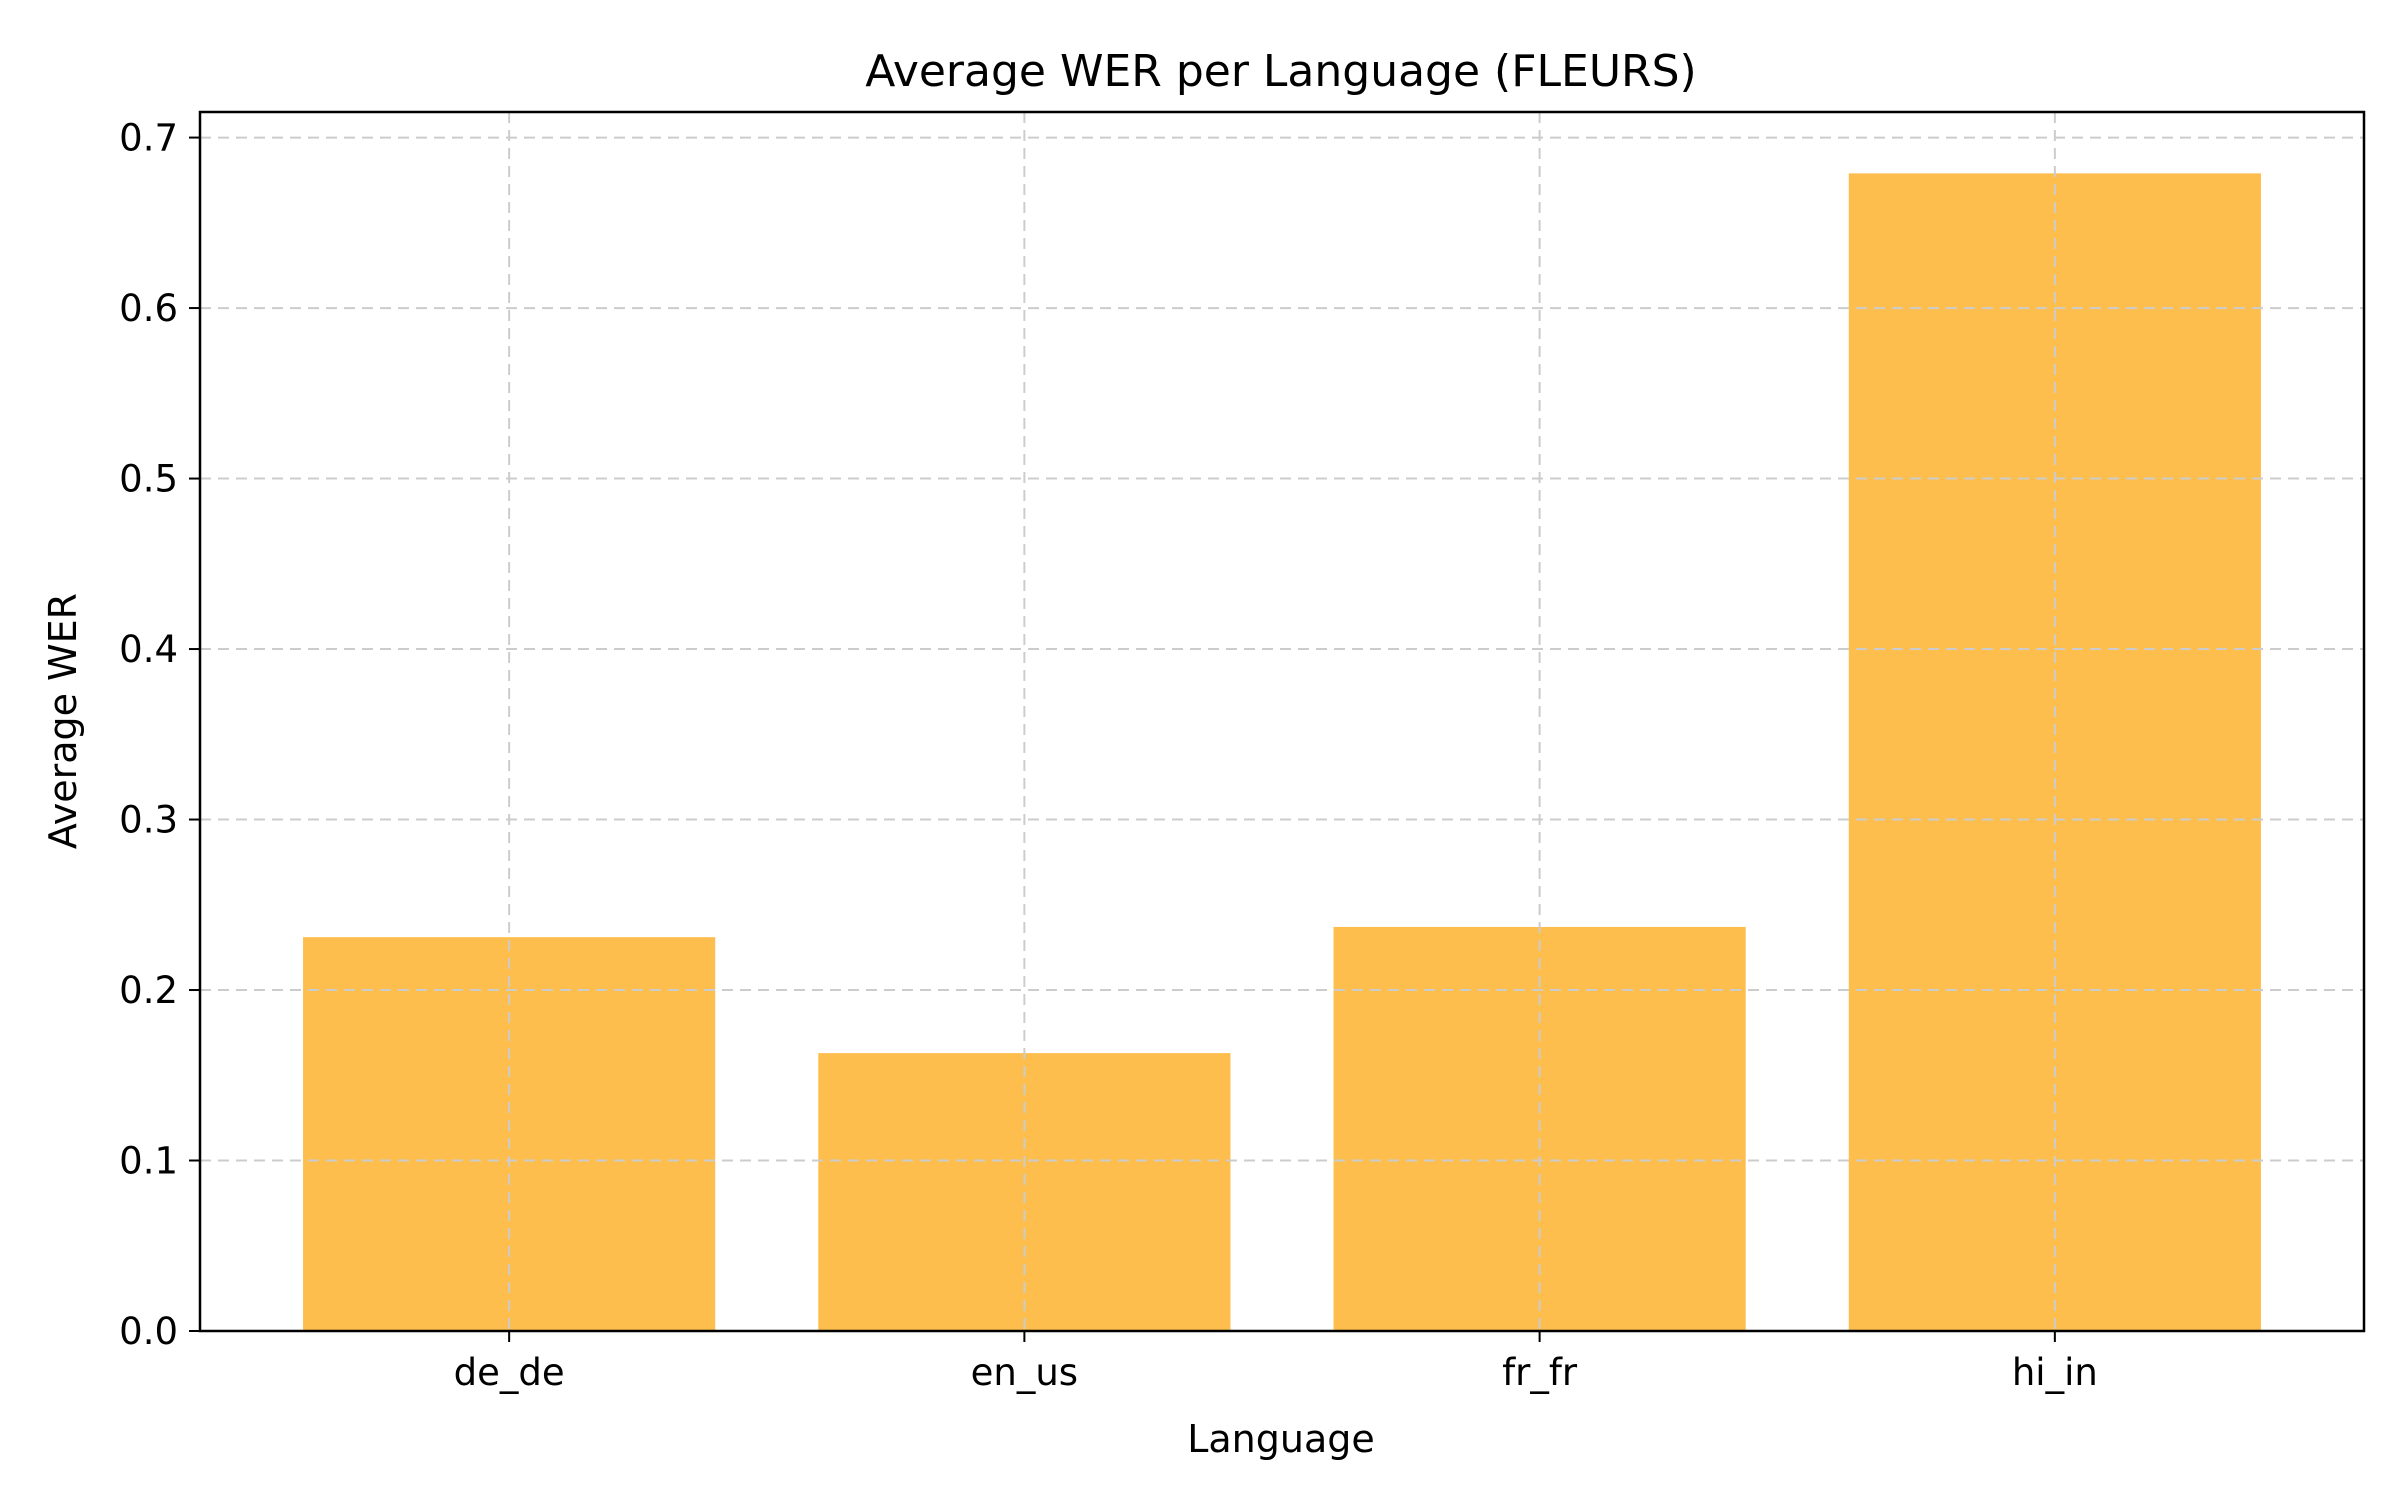 This screenshot has height=1500, width=2400. I want to click on y-tick-label: 0.7, so click(148, 138).